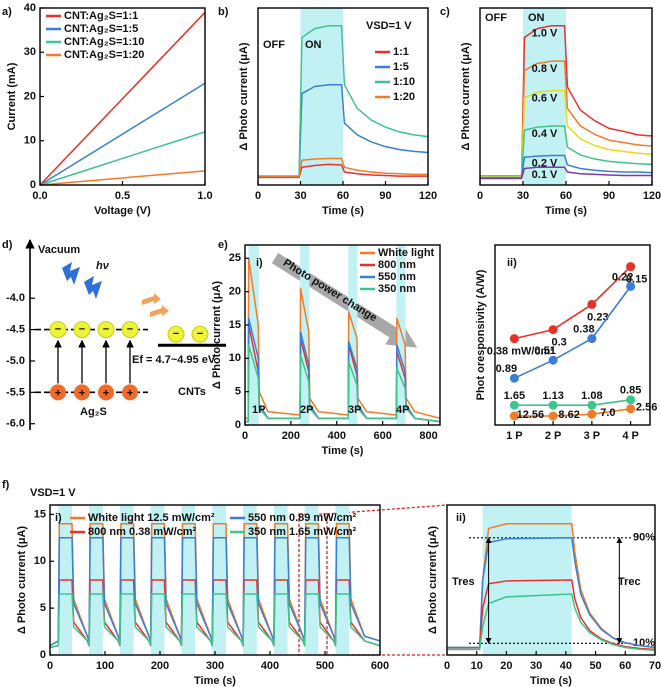 The height and width of the screenshot is (687, 661). What do you see at coordinates (404, 97) in the screenshot?
I see `legend-label: 1:20` at bounding box center [404, 97].